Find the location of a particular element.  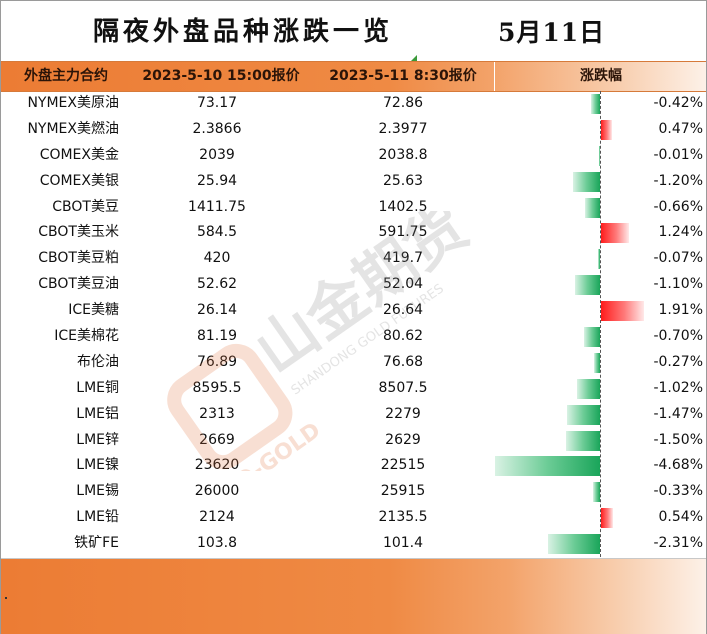

footer-band is located at coordinates (353, 596).